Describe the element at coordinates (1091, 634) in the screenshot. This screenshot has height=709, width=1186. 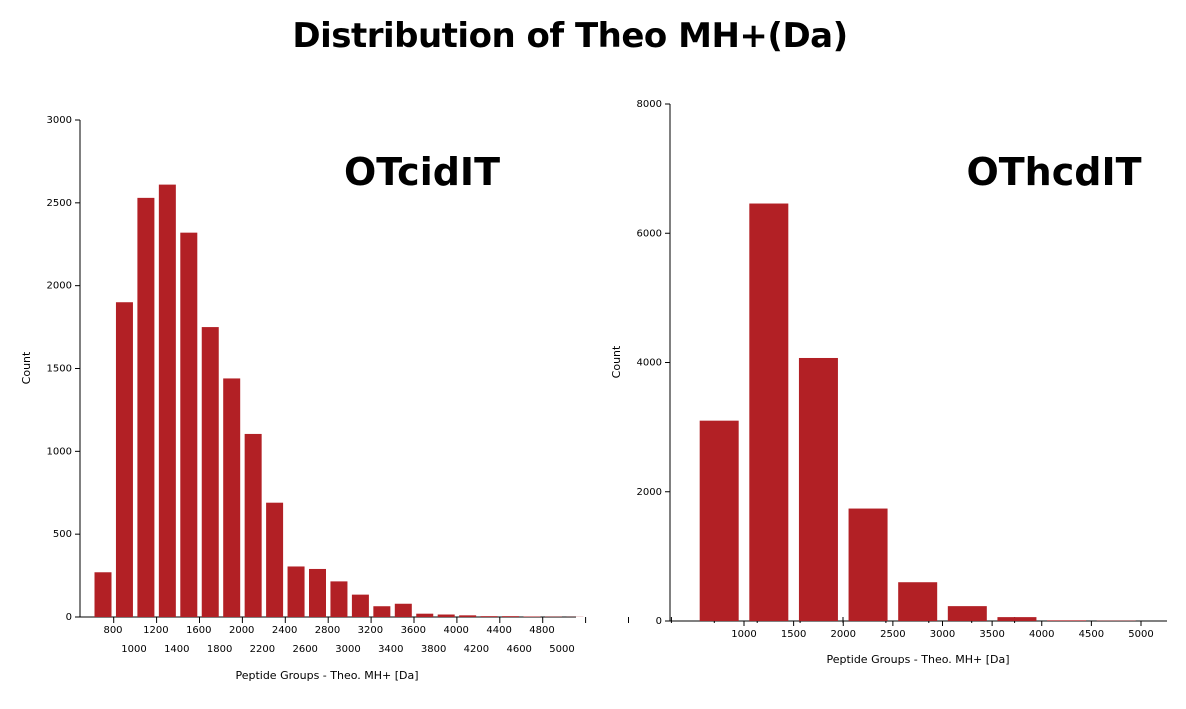
I see `right-x-tick-label: 4500` at that location.